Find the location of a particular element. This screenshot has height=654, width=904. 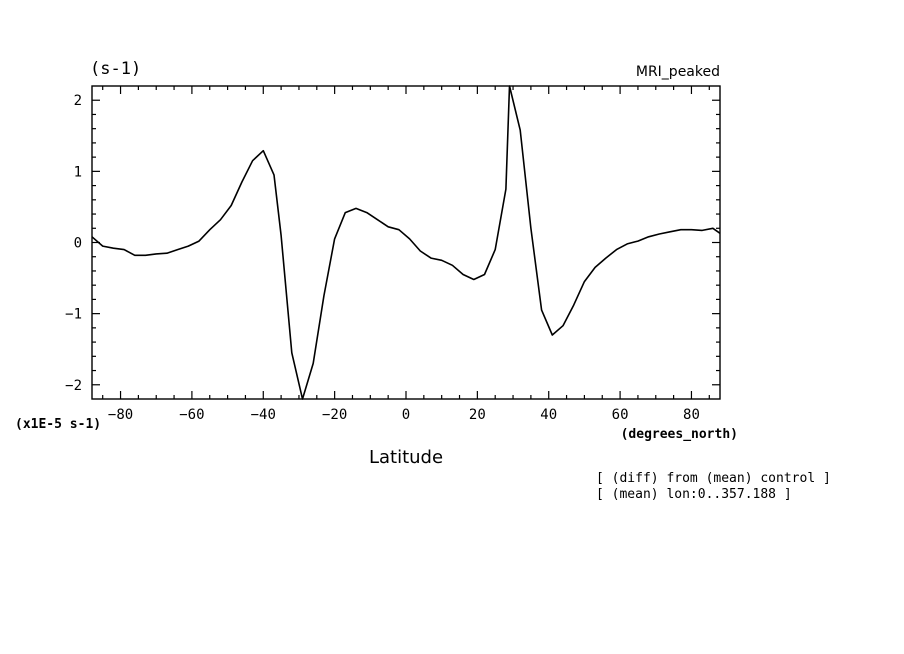

x-tick-label: 80 is located at coordinates (691, 415).